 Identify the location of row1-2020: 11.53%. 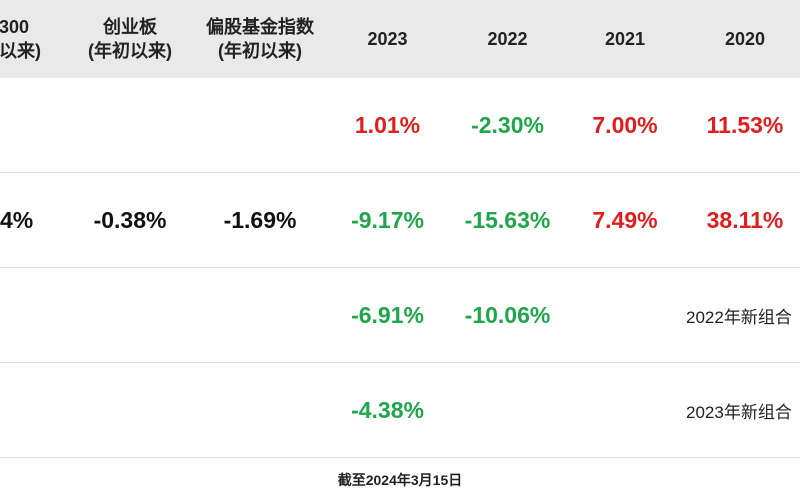
(745, 124).